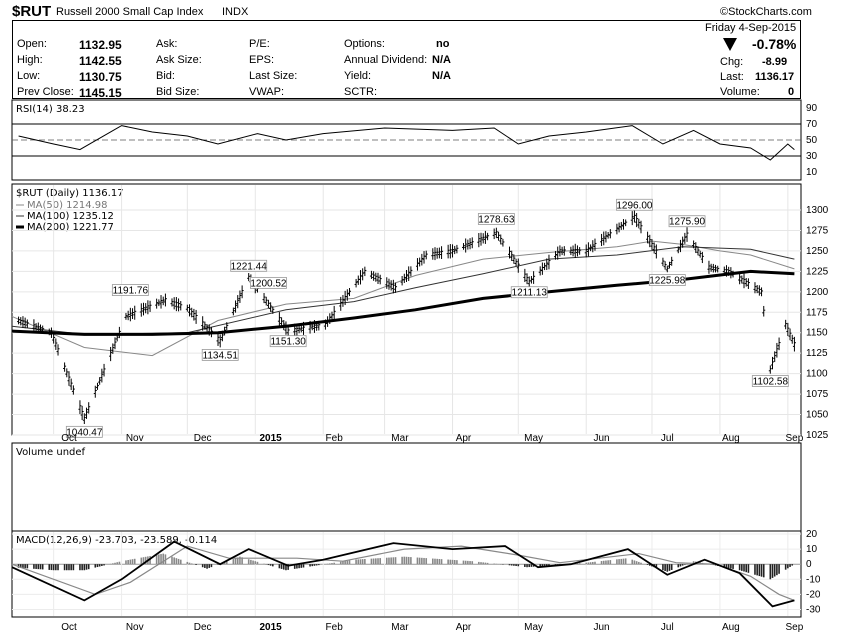 The image size is (844, 642). I want to click on price-annotation: 1134.51, so click(220, 355).